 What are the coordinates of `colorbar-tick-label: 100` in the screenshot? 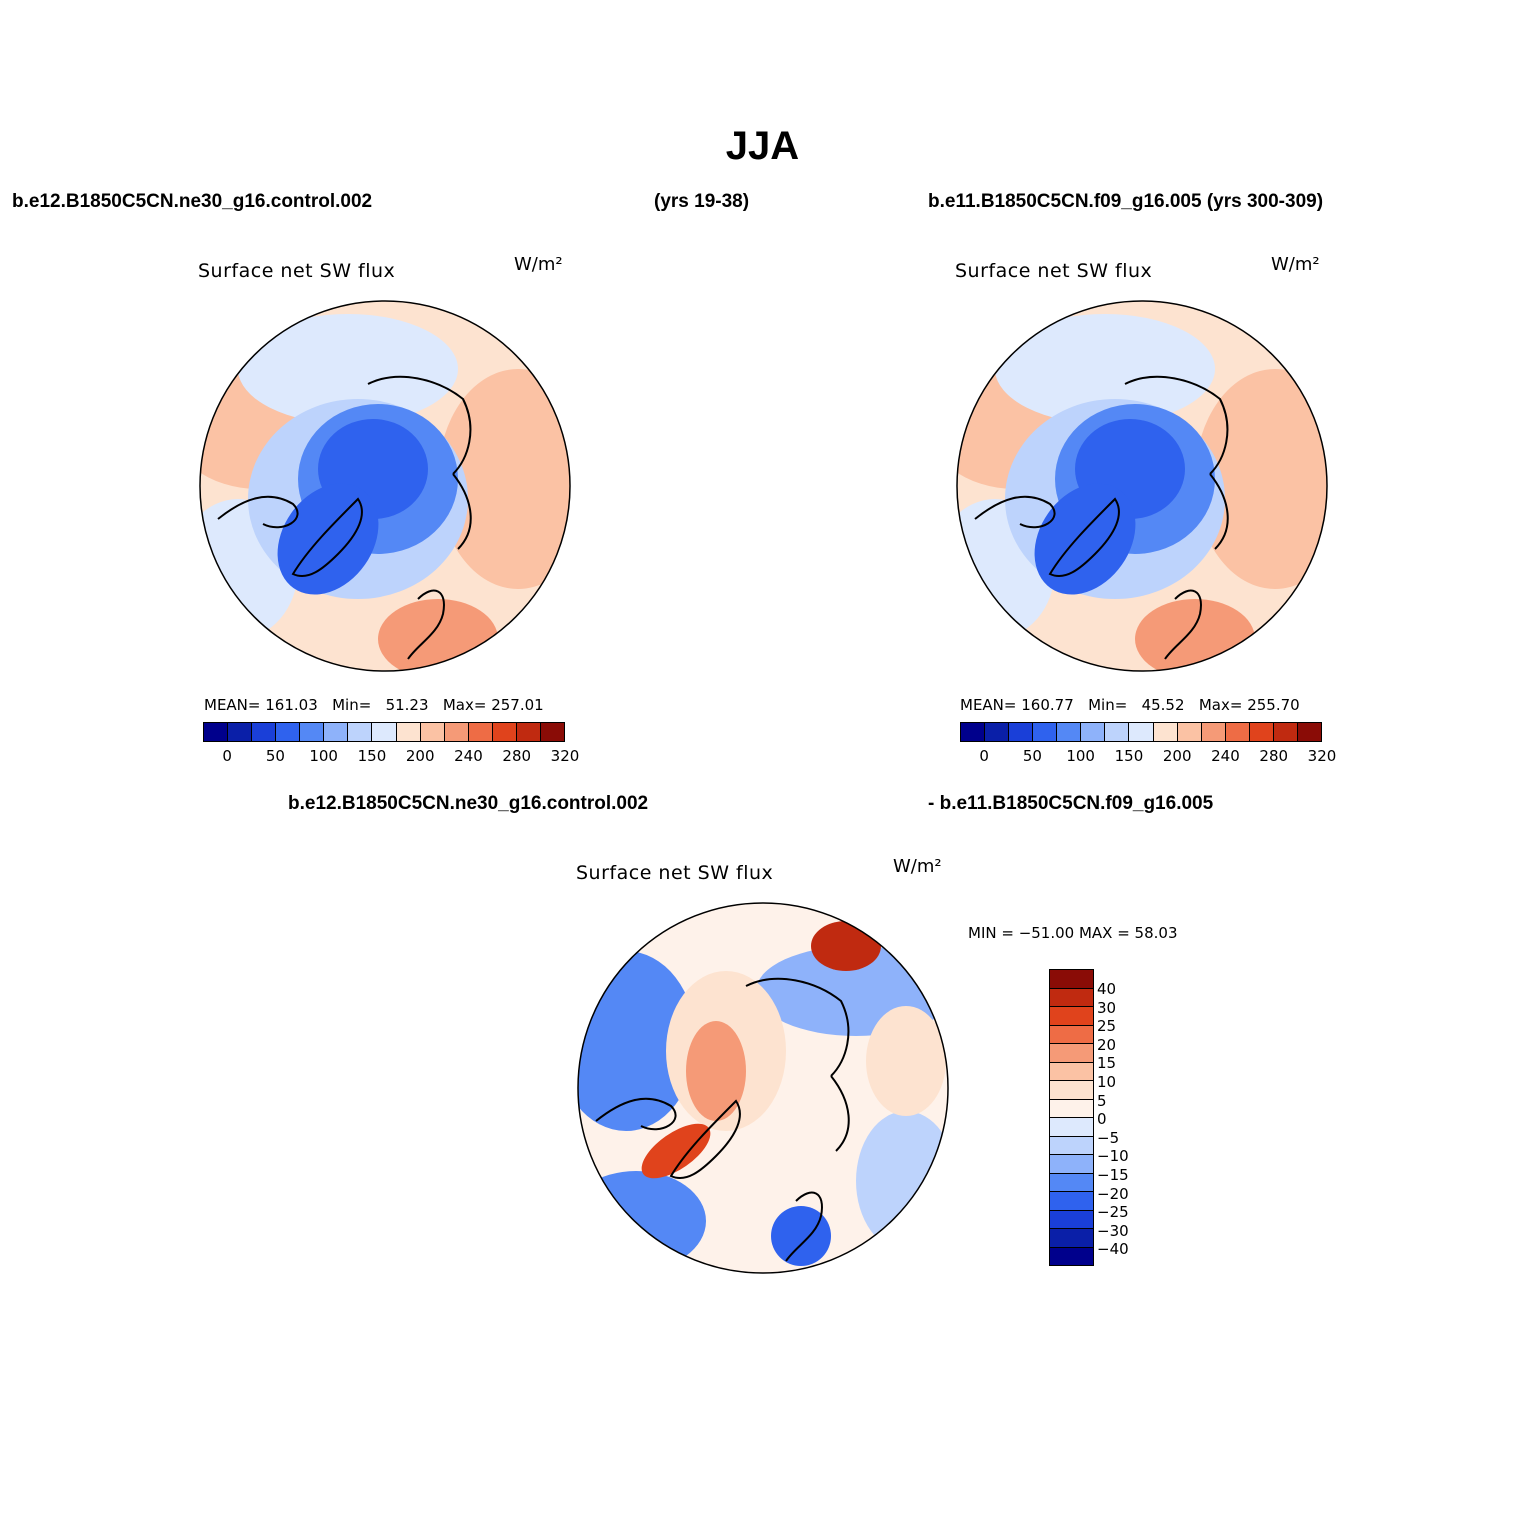 It's located at (323, 756).